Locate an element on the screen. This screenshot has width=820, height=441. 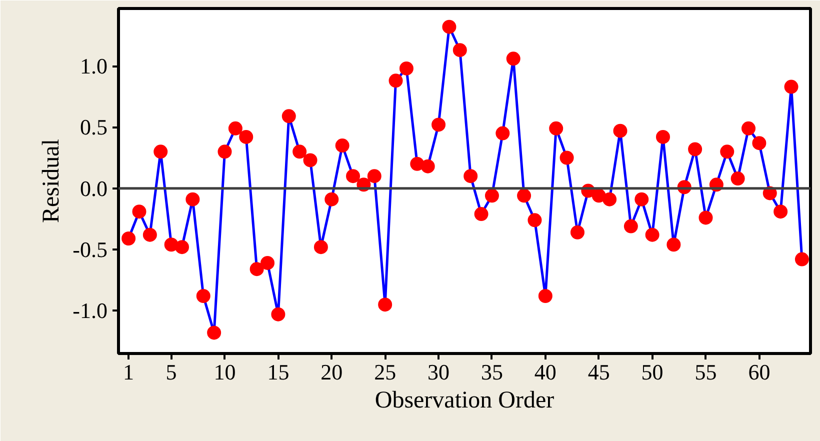
y-tick-label: 0.0 is located at coordinates (94, 188).